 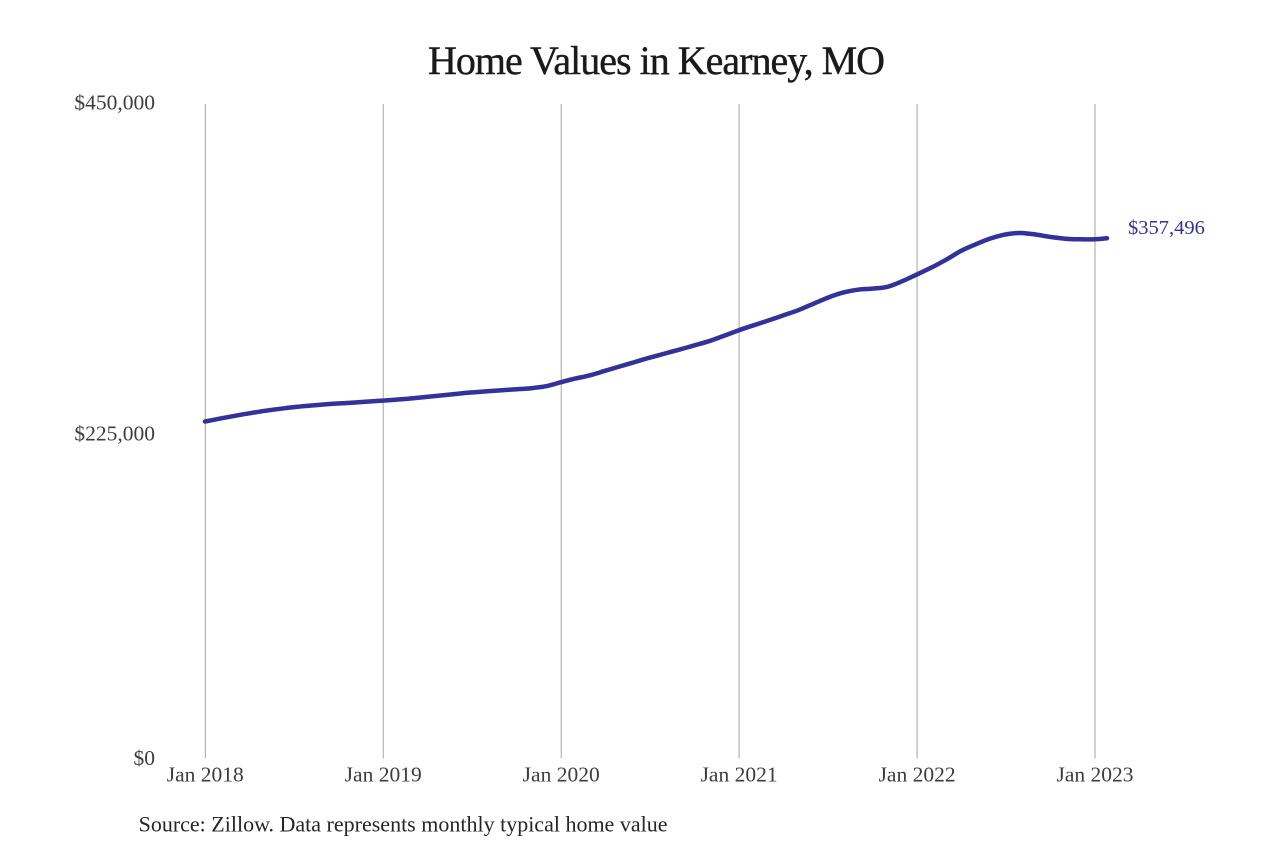 I want to click on svg-text: $450,000, so click(x=114, y=102).